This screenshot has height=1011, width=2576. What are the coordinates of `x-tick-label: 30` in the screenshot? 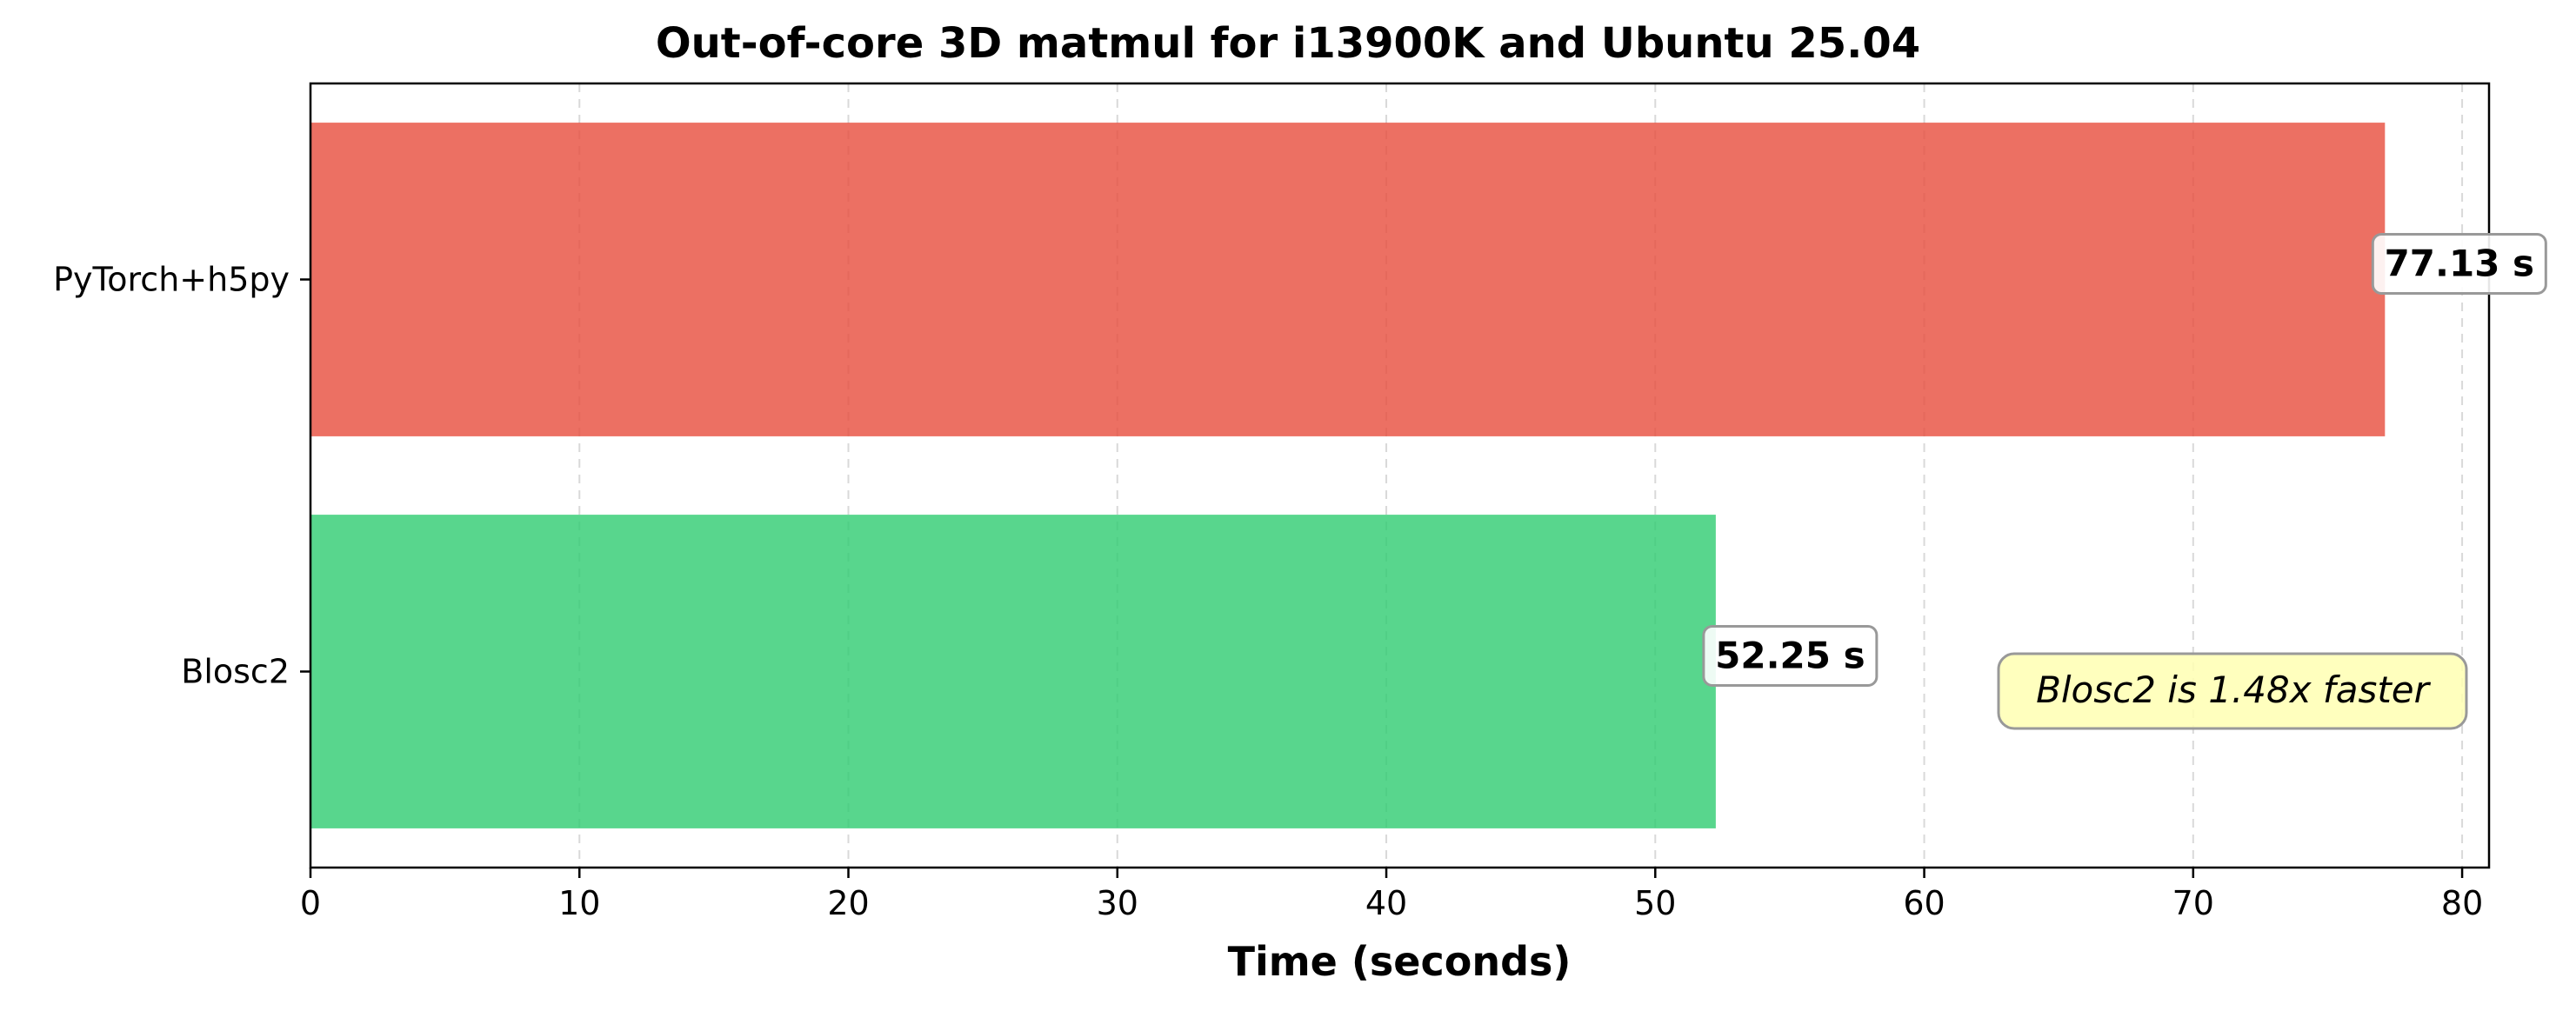 It's located at (1117, 903).